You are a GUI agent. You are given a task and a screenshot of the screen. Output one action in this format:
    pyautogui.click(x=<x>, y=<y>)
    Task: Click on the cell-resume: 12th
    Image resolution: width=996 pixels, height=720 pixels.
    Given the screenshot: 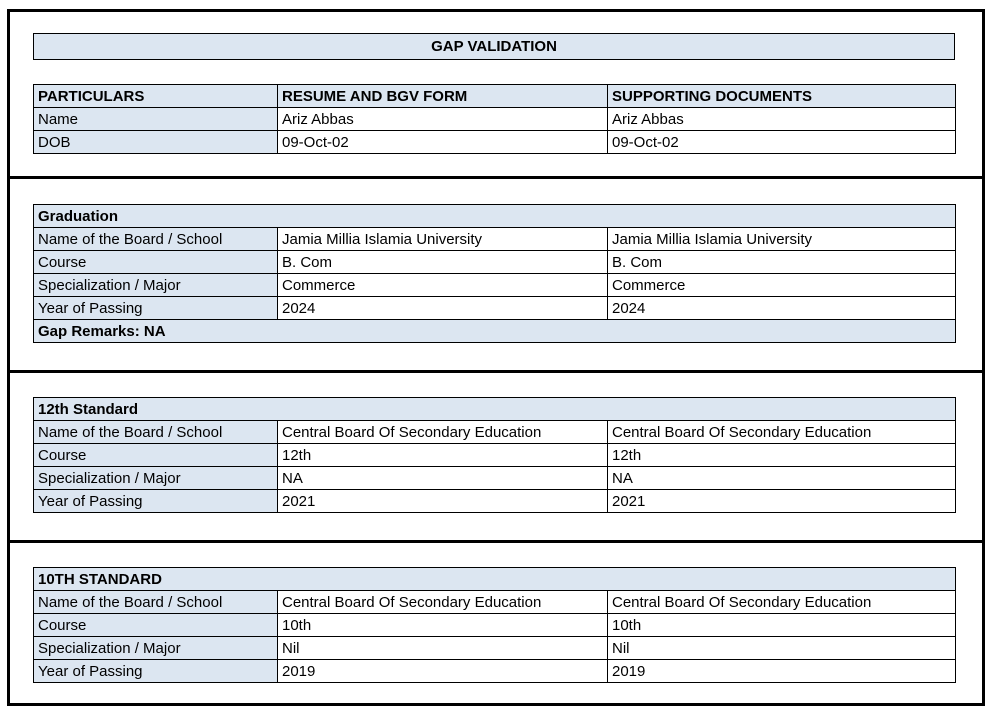 What is the action you would take?
    pyautogui.click(x=442, y=455)
    